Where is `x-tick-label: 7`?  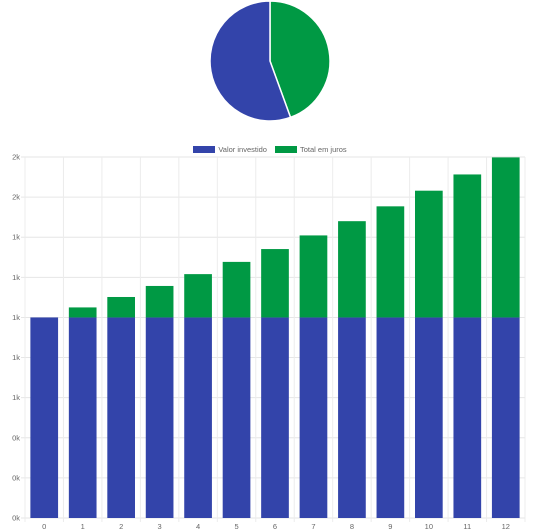
x-tick-label: 7 is located at coordinates (313, 526).